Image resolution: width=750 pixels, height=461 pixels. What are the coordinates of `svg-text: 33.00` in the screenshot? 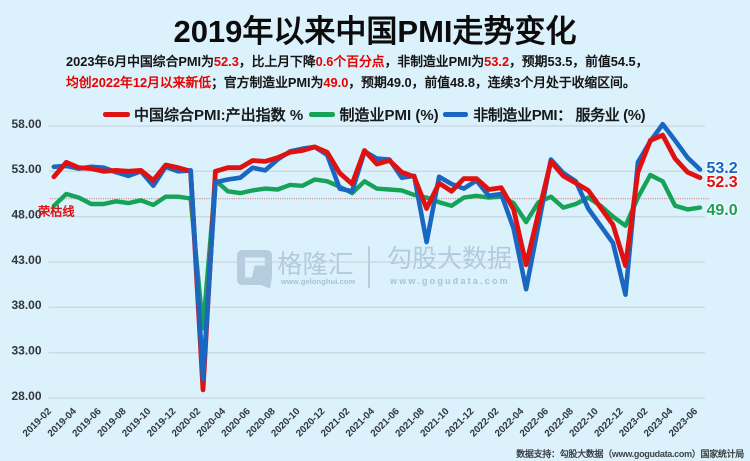 It's located at (26, 351).